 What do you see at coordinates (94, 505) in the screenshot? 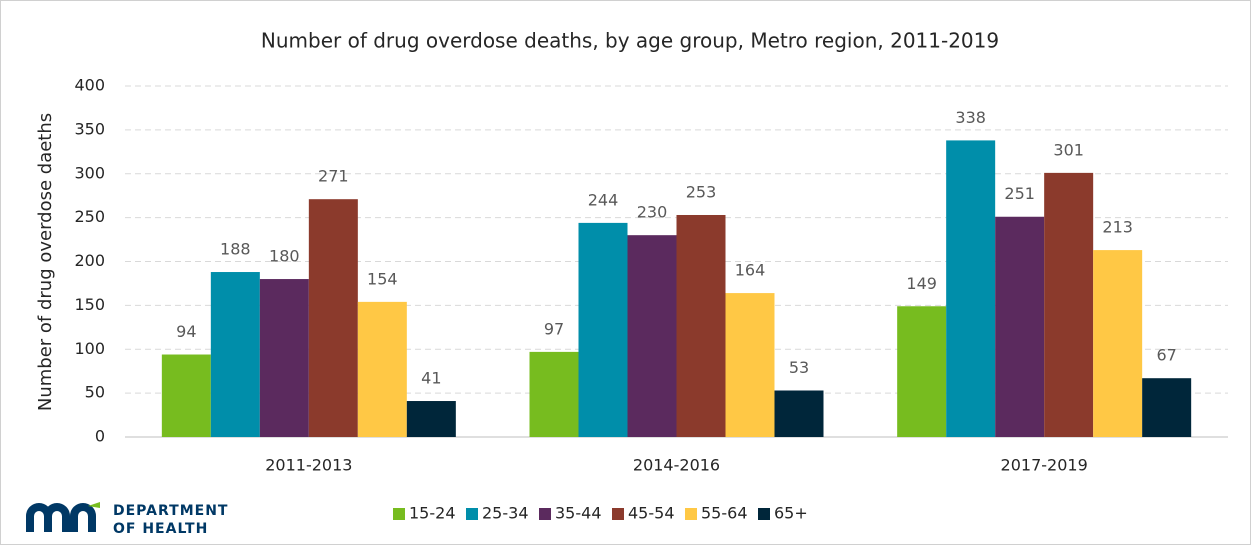
I see `logo-leaf` at bounding box center [94, 505].